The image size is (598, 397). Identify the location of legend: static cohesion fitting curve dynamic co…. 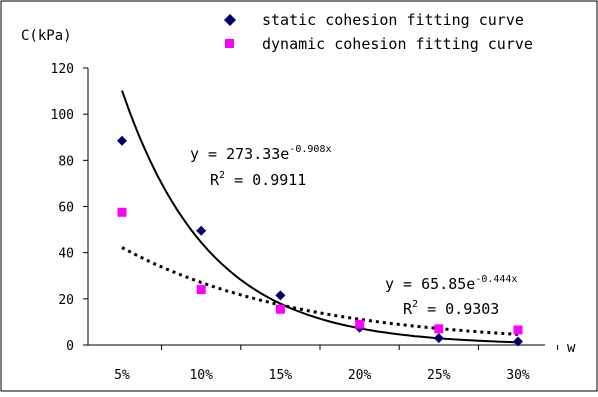
(378, 32).